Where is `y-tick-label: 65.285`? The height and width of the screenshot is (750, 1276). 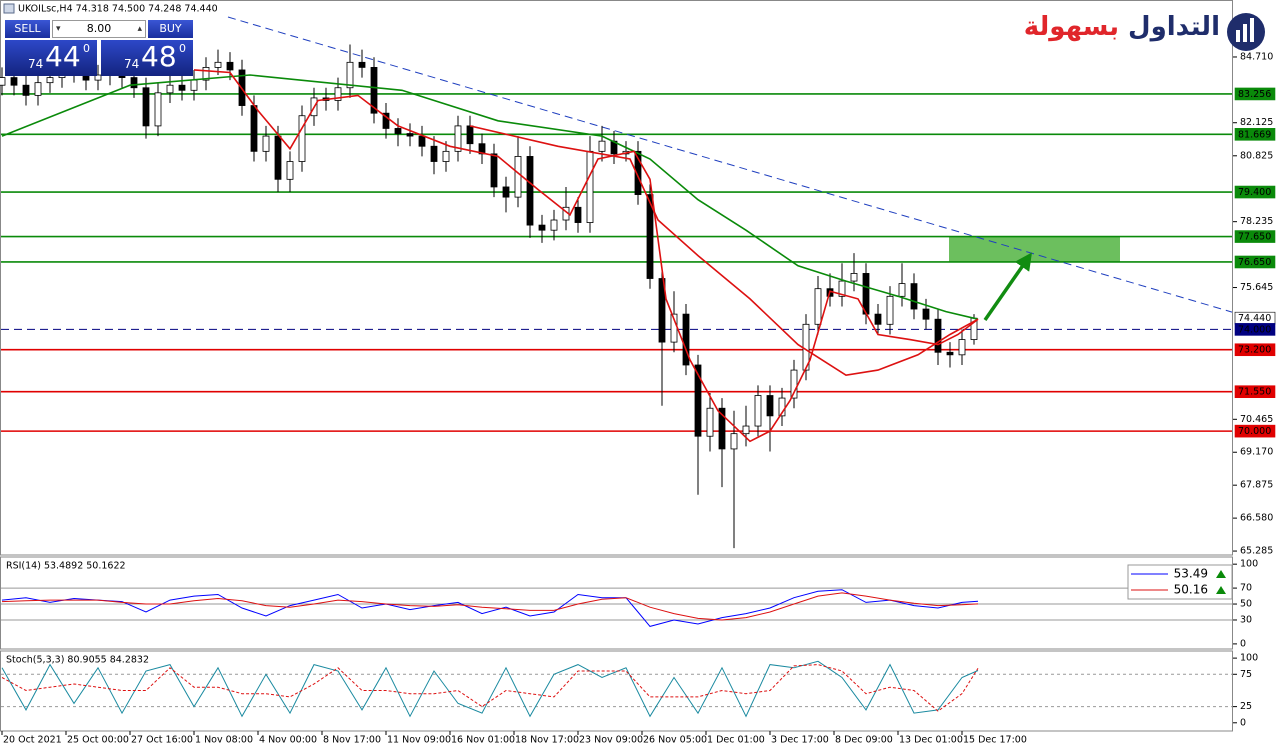 y-tick-label: 65.285 is located at coordinates (1256, 551).